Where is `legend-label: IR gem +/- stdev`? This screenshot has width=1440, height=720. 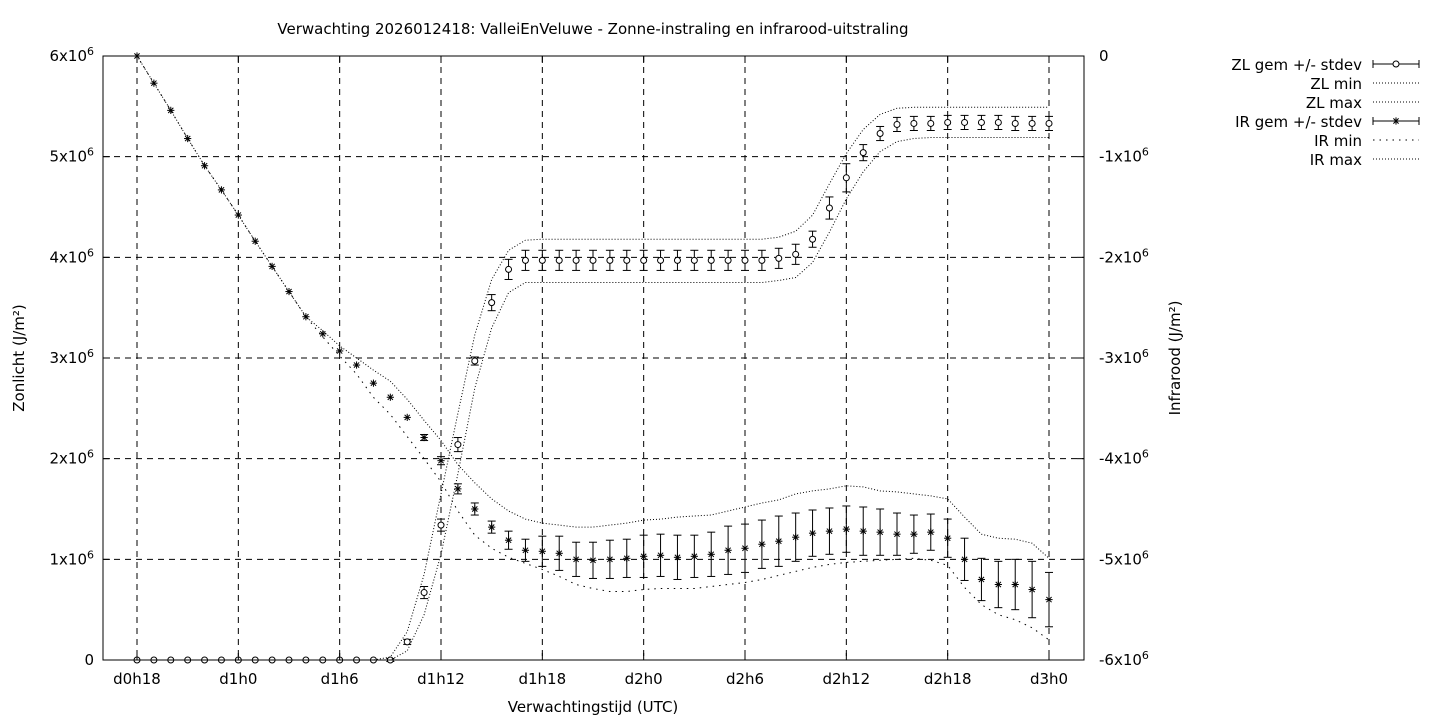
legend-label: IR gem +/- stdev is located at coordinates (1298, 122).